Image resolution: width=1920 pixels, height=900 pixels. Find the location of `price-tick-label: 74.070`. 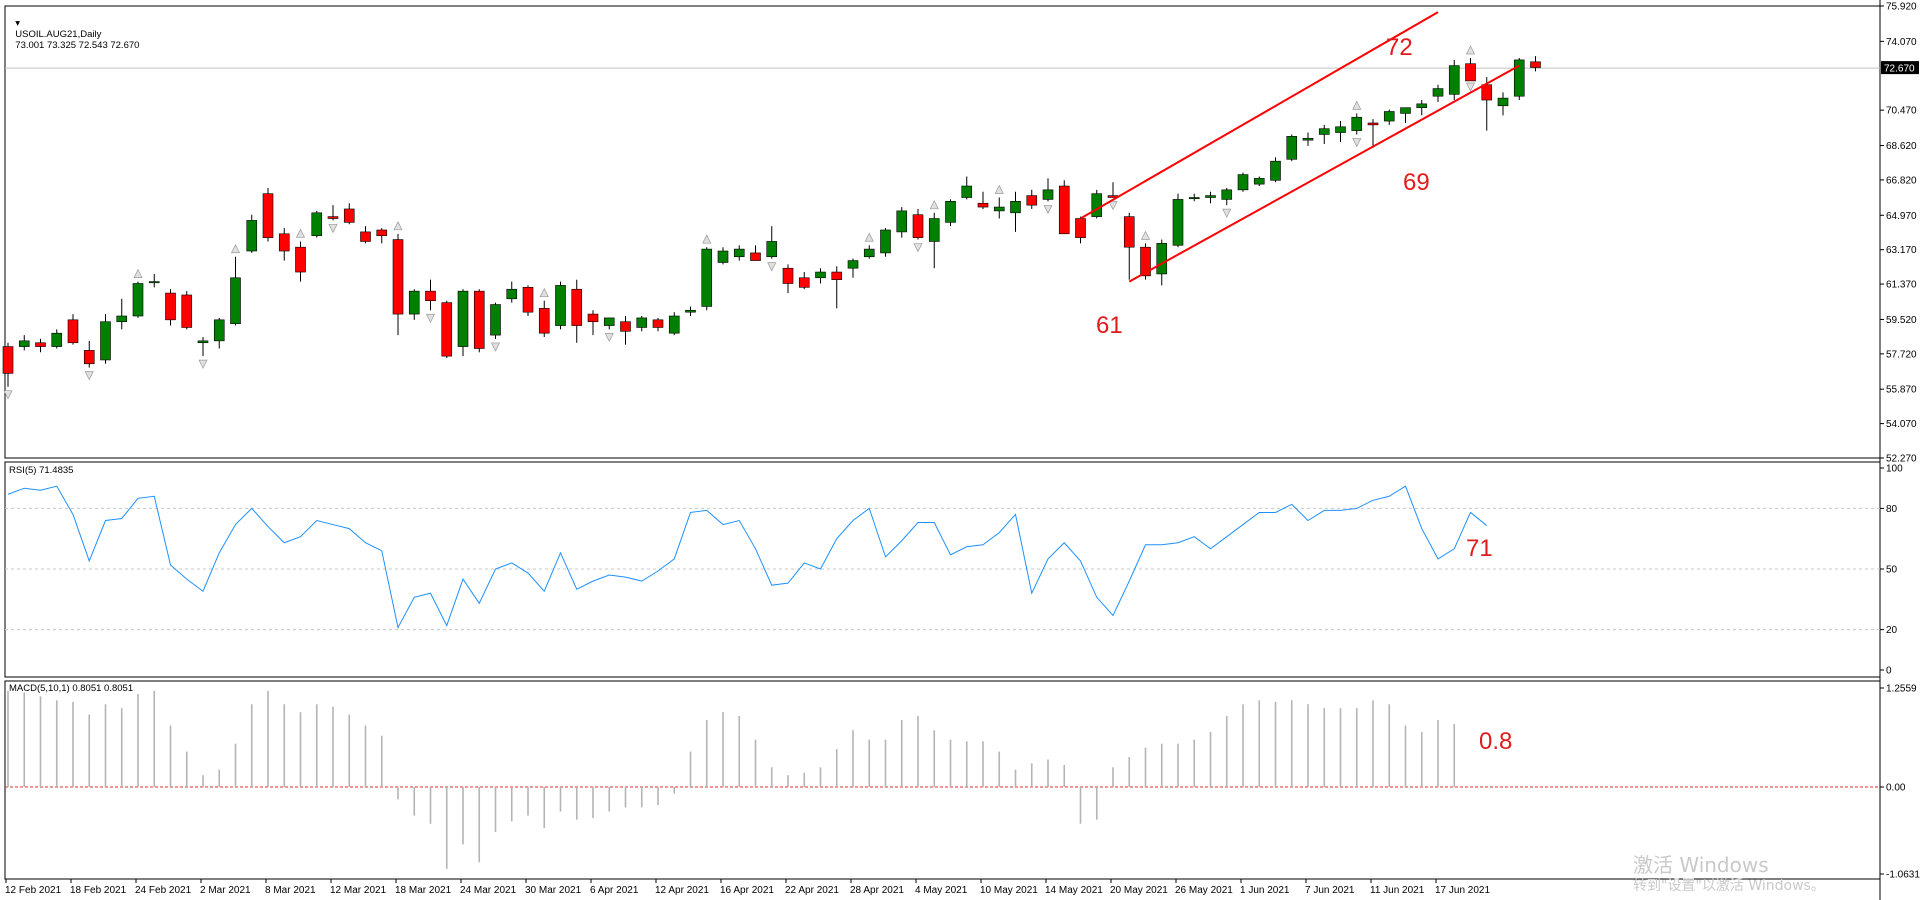

price-tick-label: 74.070 is located at coordinates (1901, 42).